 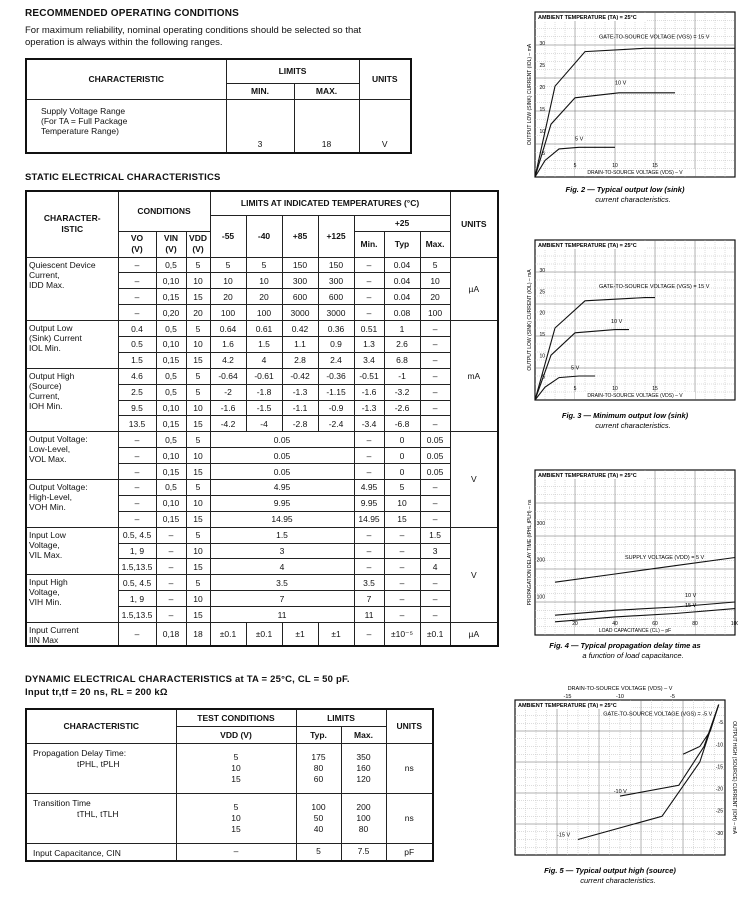 What do you see at coordinates (719, 790) in the screenshot?
I see `y-tick-label: -20` at bounding box center [719, 790].